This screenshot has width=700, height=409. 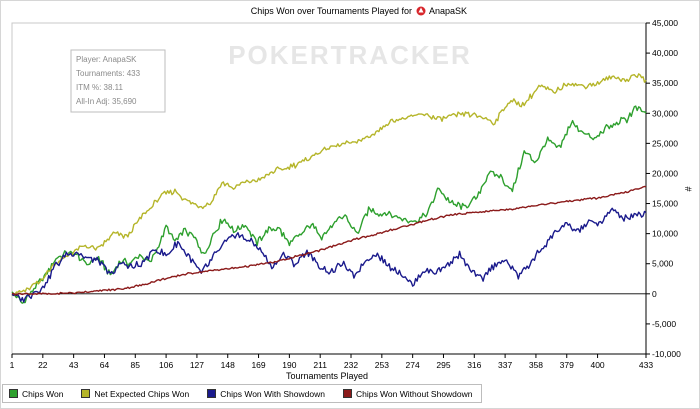 I want to click on legend-item: Net Expected Chips Won, so click(x=135, y=394).